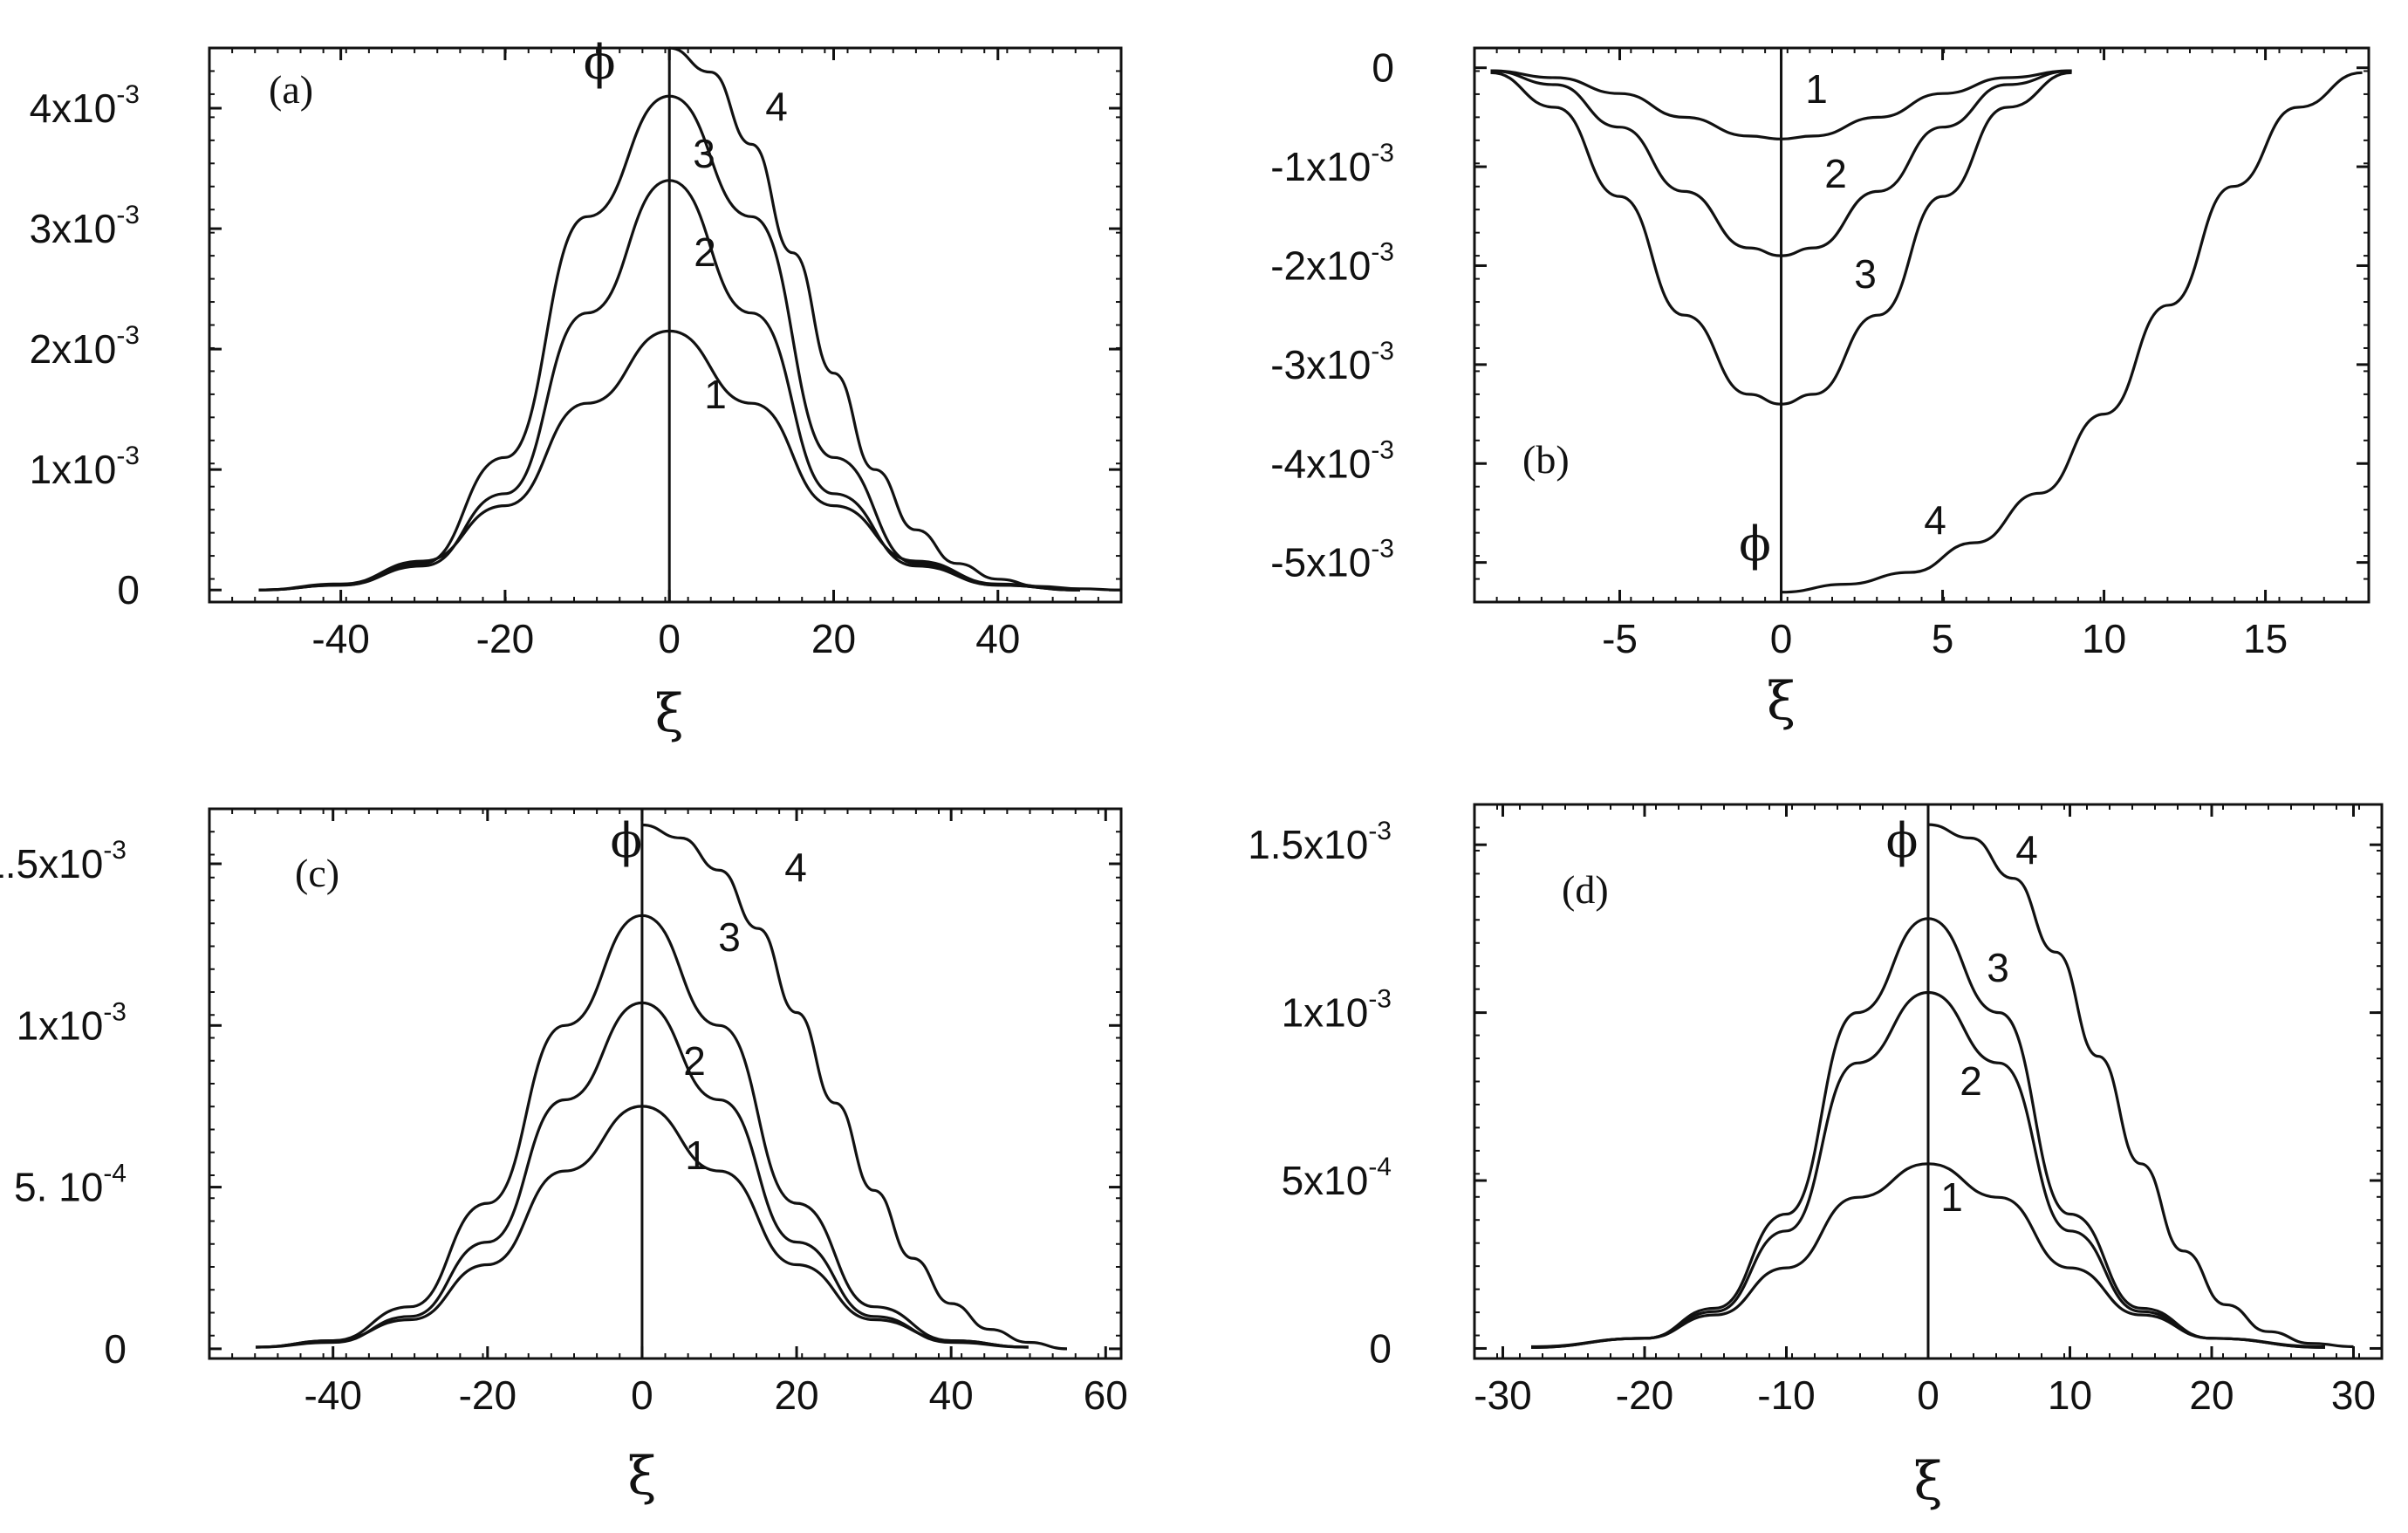 The height and width of the screenshot is (1533, 2408). I want to click on y-tick-label: -1x10⁻³, so click(1332, 164).